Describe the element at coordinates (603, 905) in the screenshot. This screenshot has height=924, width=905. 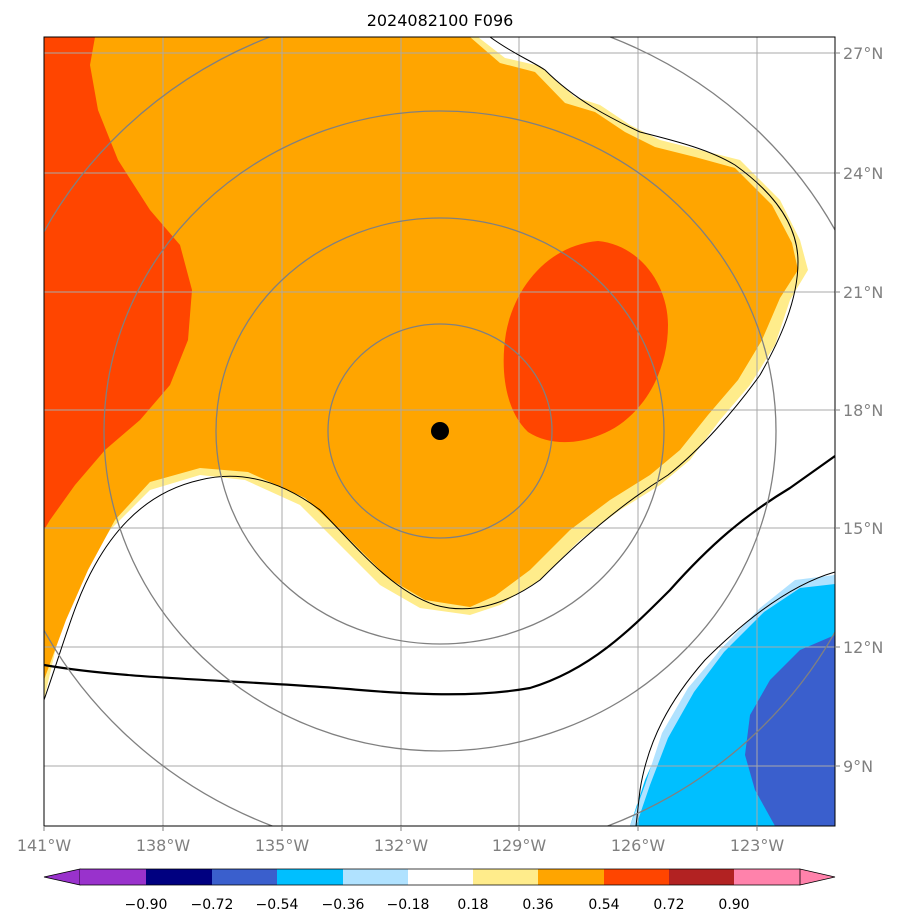
I see `colorbar-tick-label: 0.54` at that location.